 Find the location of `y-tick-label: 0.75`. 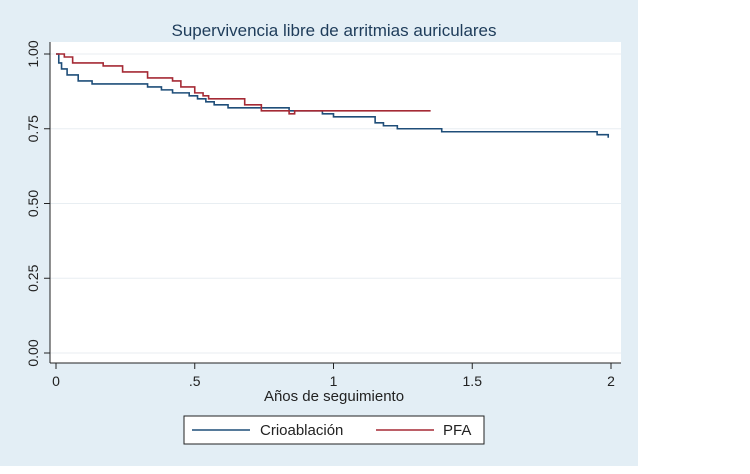

y-tick-label: 0.75 is located at coordinates (33, 128).